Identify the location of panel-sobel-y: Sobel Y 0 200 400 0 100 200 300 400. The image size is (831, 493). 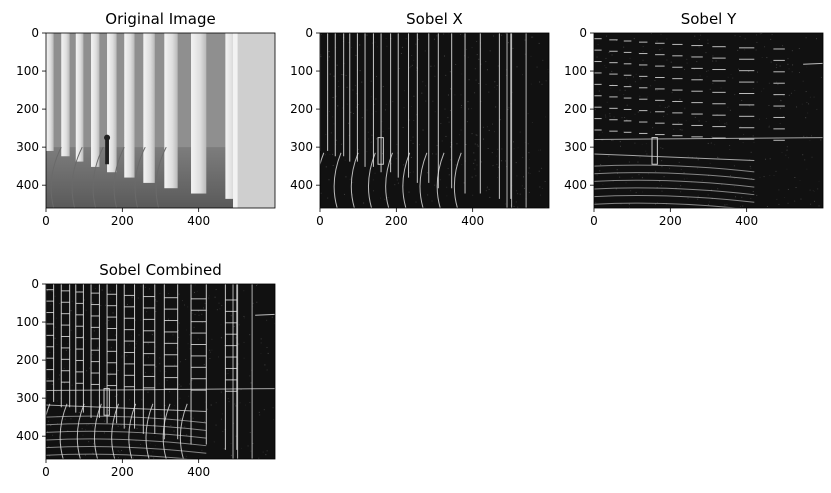
(694, 119).